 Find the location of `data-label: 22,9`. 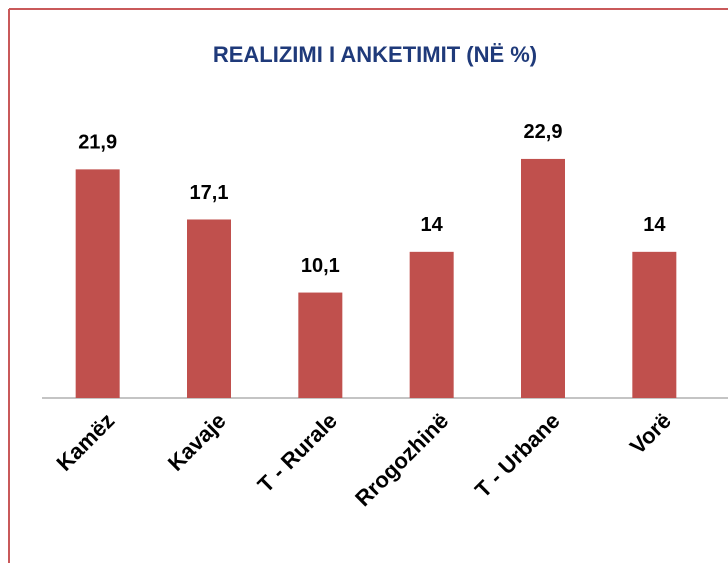

data-label: 22,9 is located at coordinates (543, 132).